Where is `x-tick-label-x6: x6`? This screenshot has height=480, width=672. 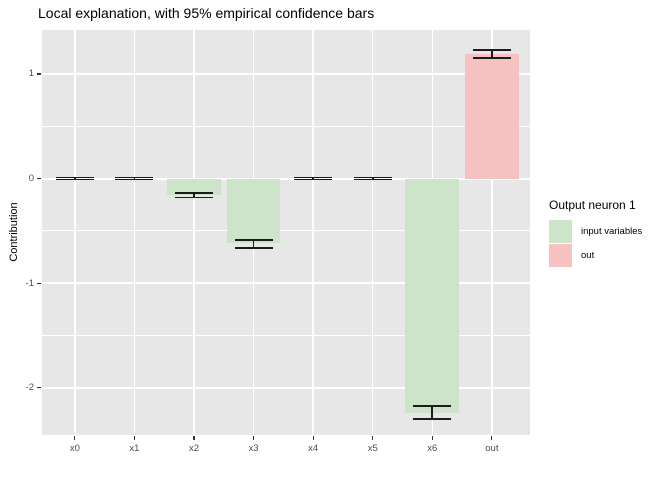 x-tick-label-x6: x6 is located at coordinates (432, 448).